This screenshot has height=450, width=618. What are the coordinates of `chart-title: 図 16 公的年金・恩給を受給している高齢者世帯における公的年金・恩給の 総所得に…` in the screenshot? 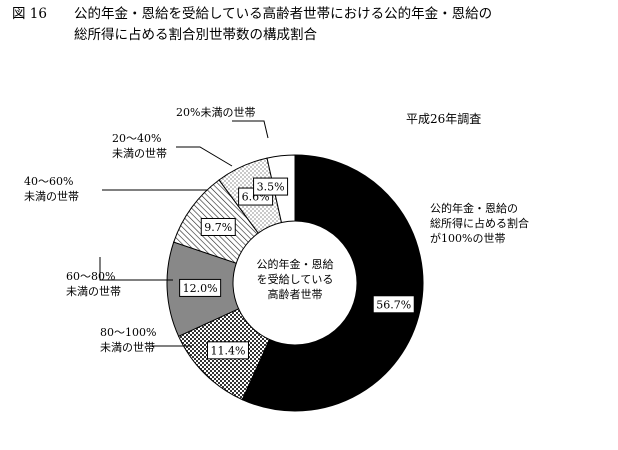 It's located at (312, 25).